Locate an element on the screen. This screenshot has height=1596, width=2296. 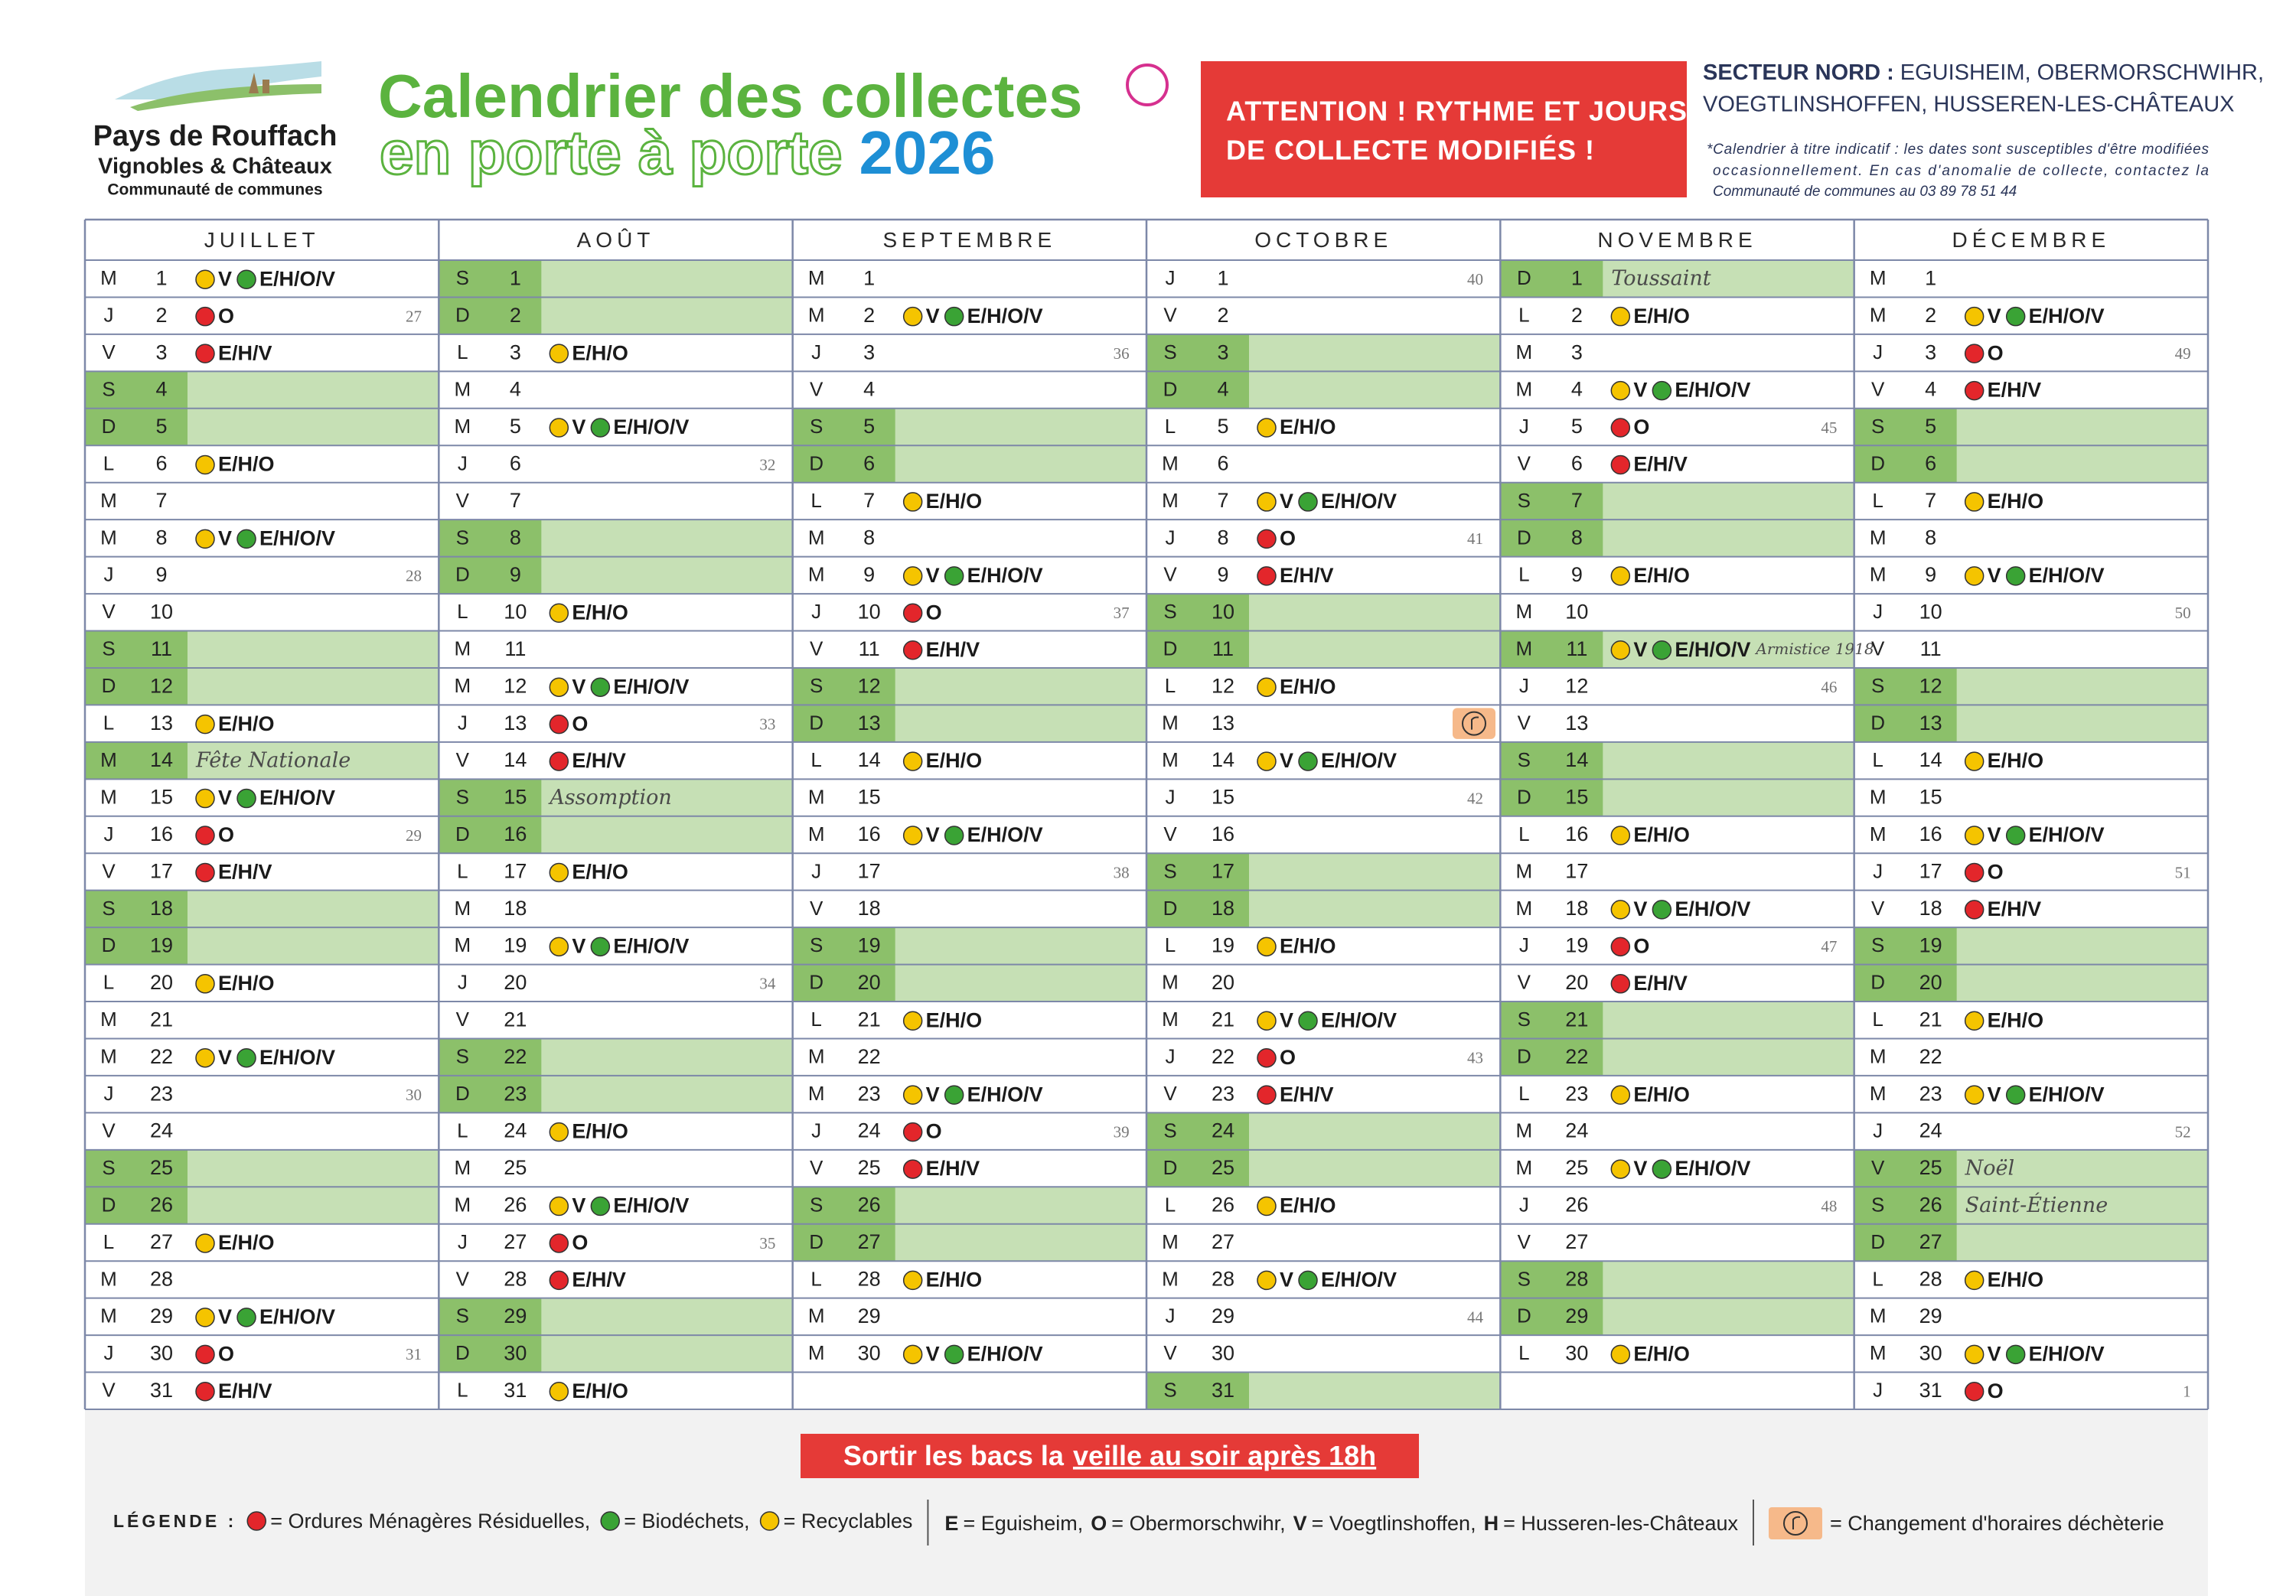
day-number: 6 is located at coordinates (161, 463).